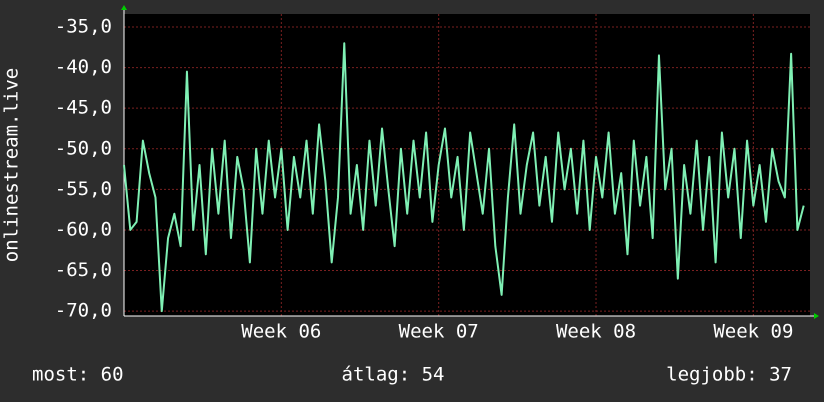 The image size is (824, 402). What do you see at coordinates (12, 165) in the screenshot?
I see `y-axis-label: onlinestream.live` at bounding box center [12, 165].